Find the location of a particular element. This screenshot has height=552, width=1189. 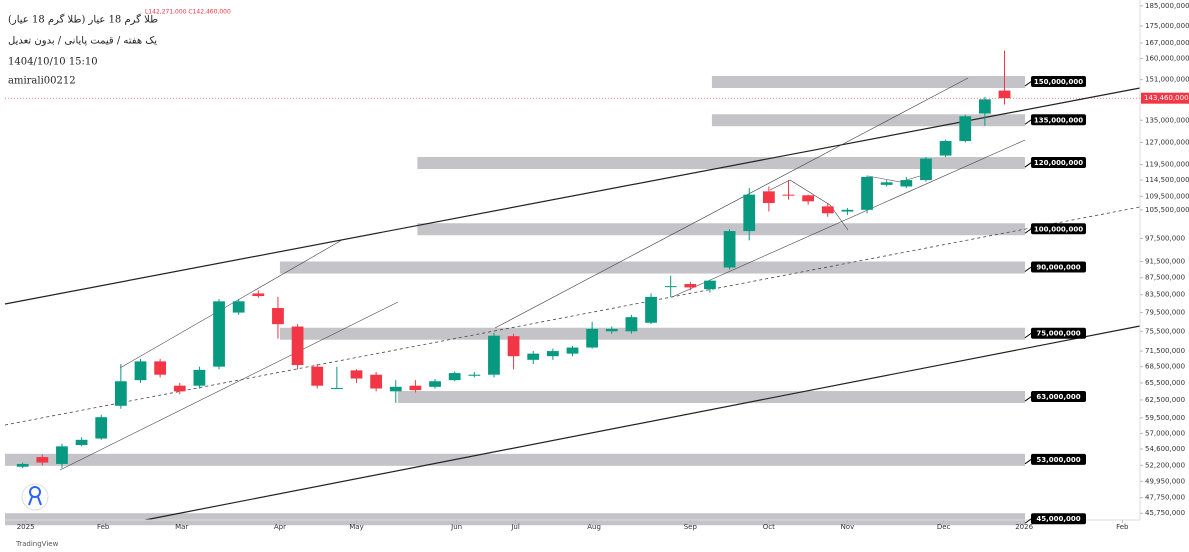

subtitle: یک هفته / قیمت پایانی / بدون تعدیل is located at coordinates (82, 41).